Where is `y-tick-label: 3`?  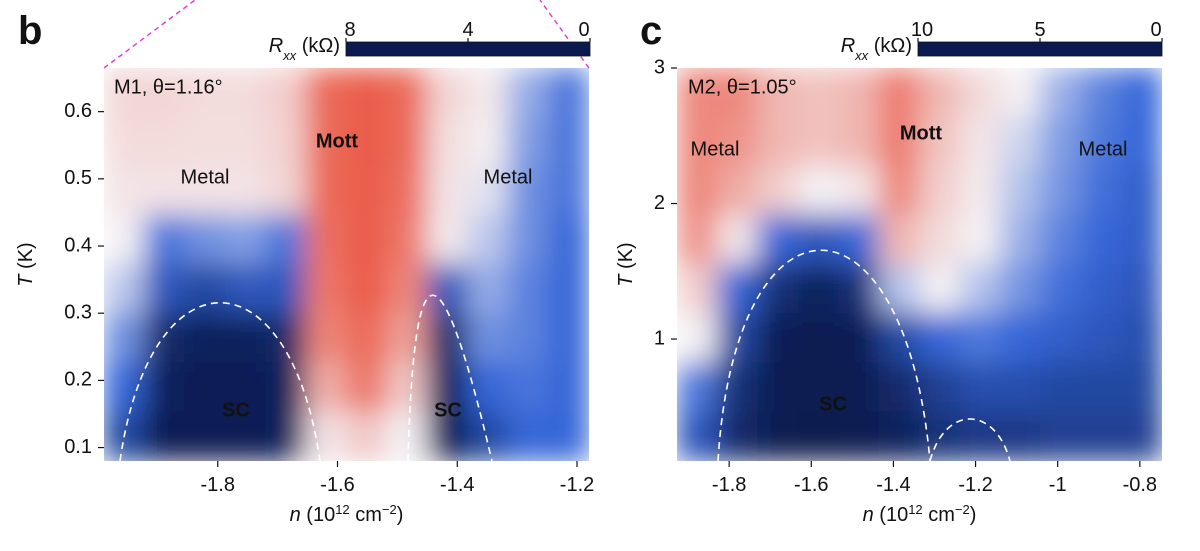
y-tick-label: 3 is located at coordinates (659, 67).